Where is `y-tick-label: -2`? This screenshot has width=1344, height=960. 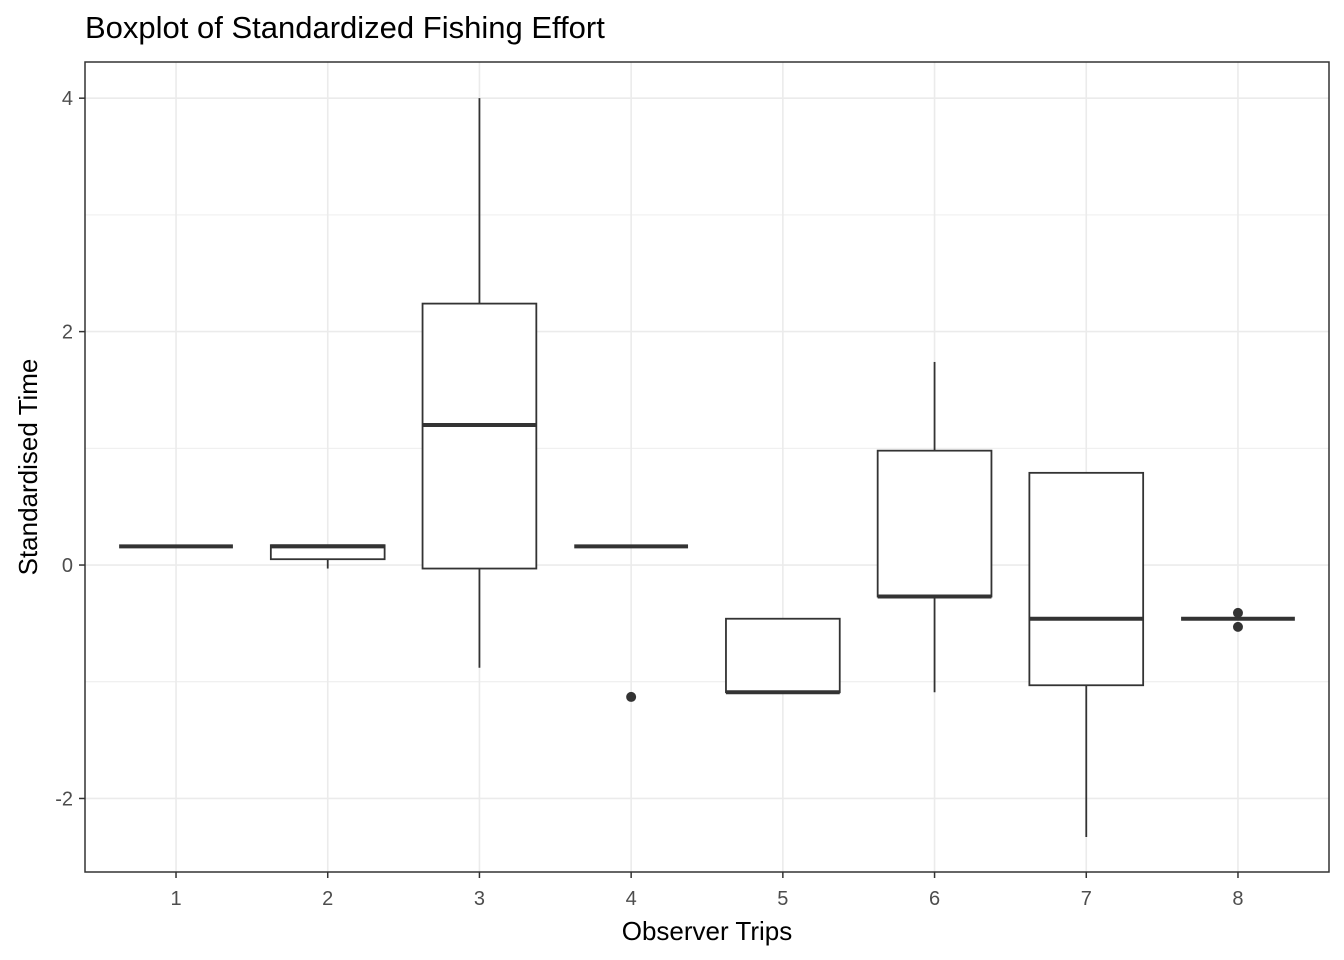 y-tick-label: -2 is located at coordinates (64, 799).